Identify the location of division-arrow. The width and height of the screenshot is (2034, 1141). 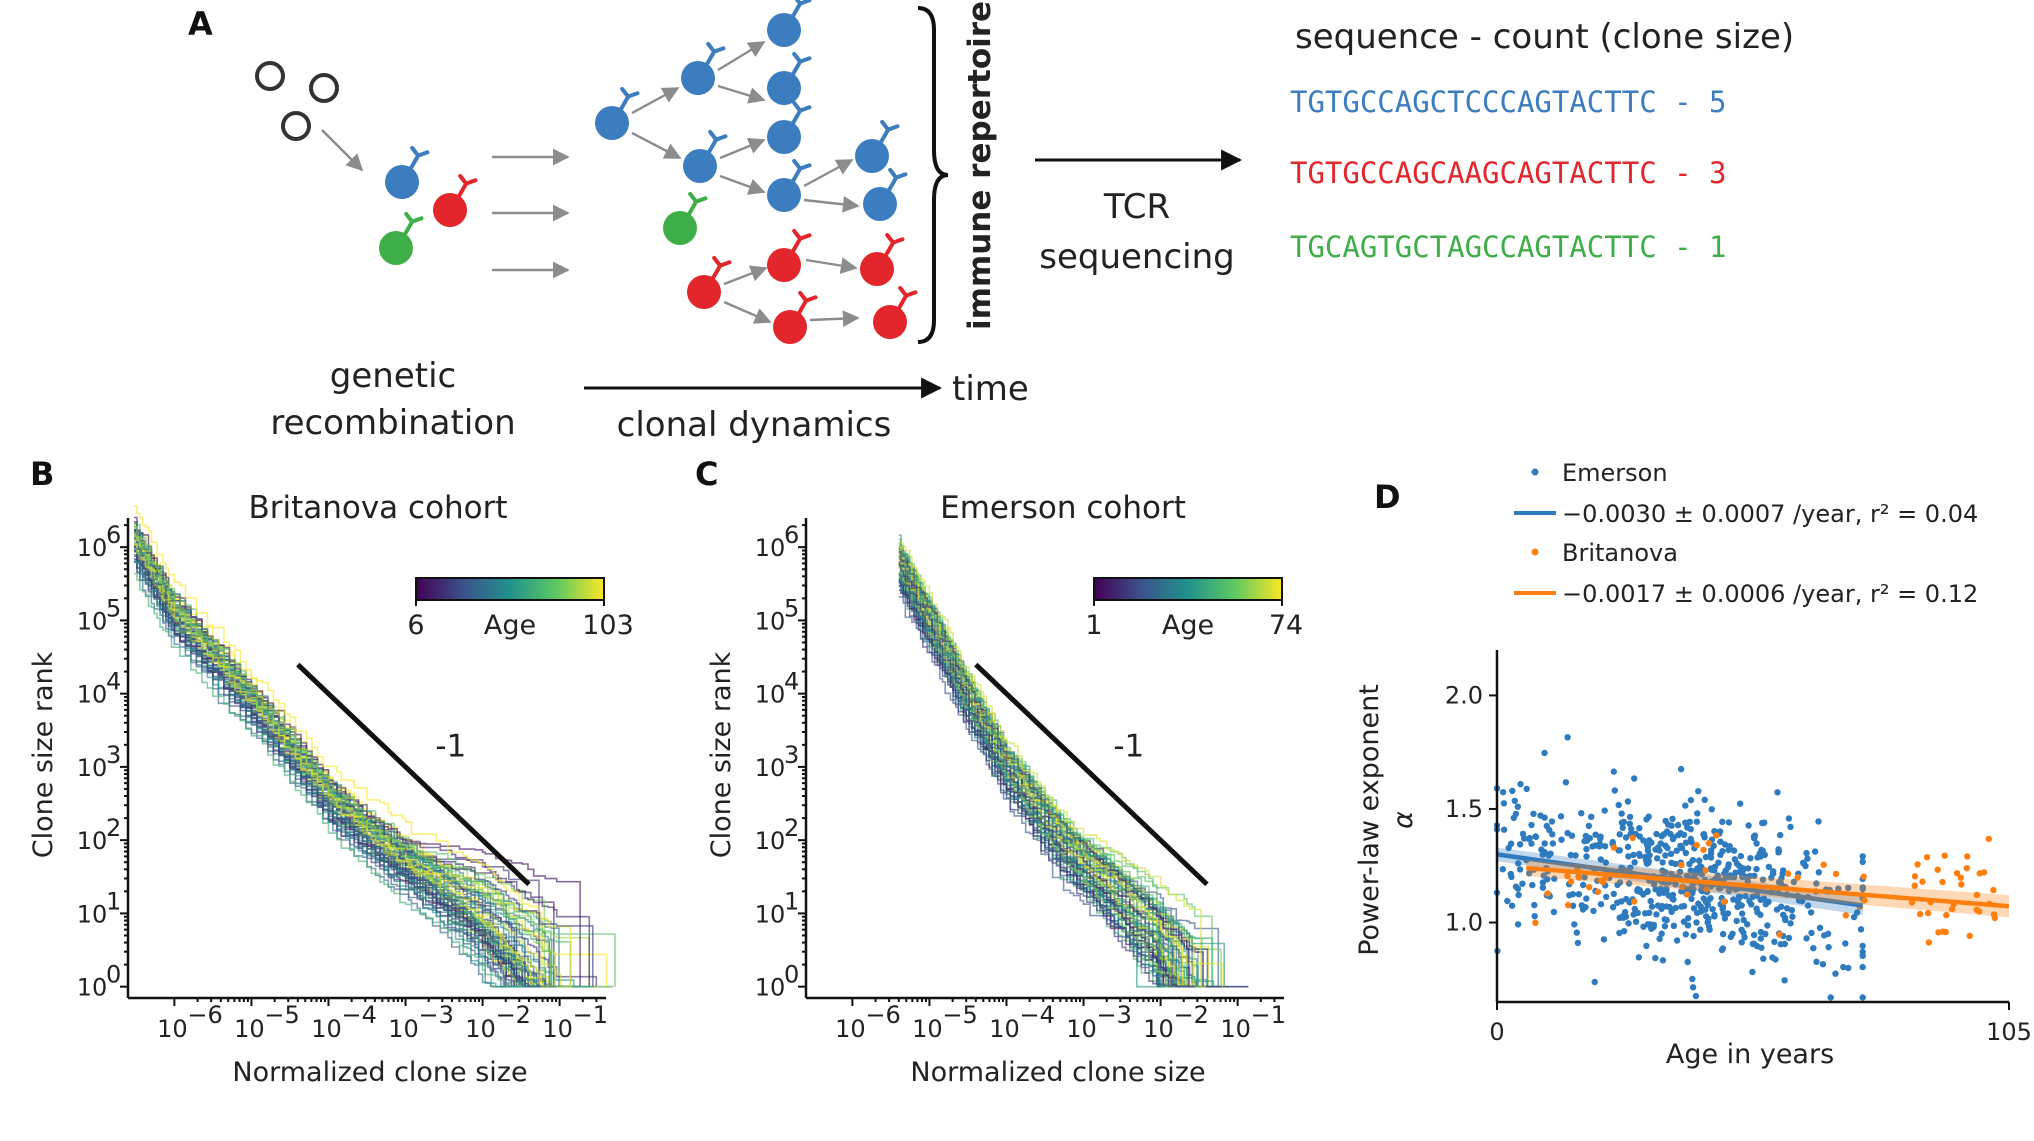
(655, 100).